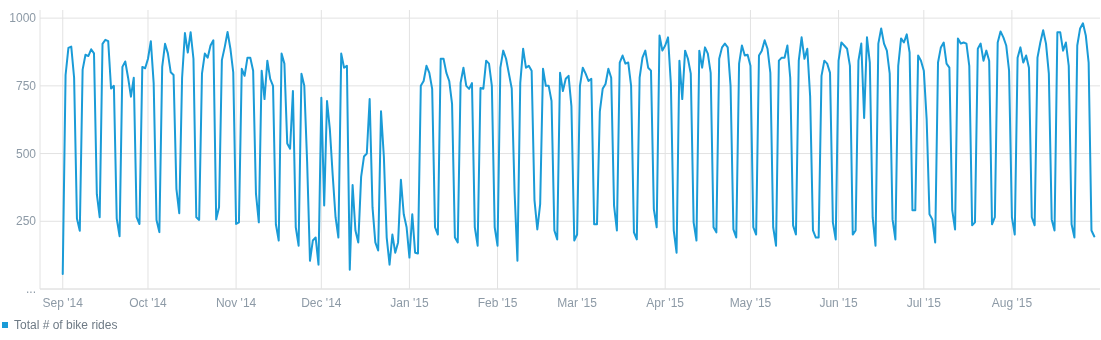 This screenshot has height=340, width=1101. What do you see at coordinates (924, 303) in the screenshot?
I see `x-tick-label: Jul '15` at bounding box center [924, 303].